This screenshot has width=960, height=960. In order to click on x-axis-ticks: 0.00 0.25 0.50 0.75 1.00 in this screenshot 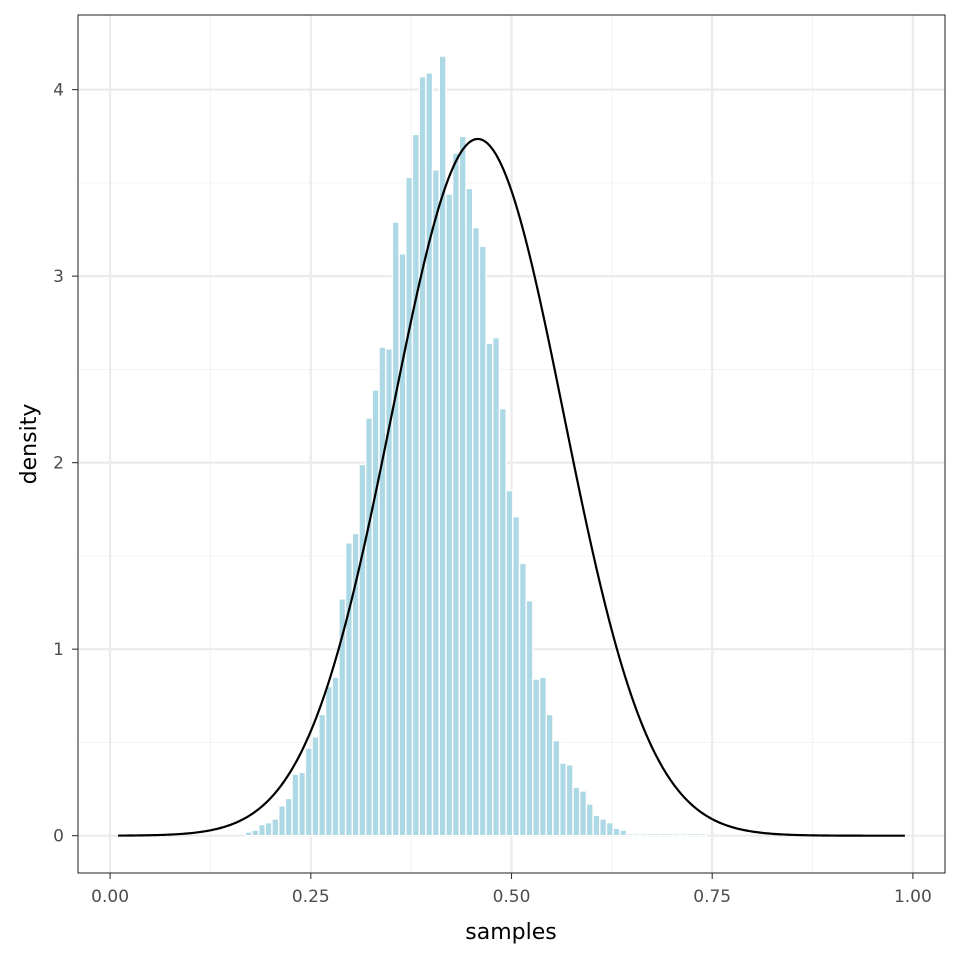, I will do `click(511, 890)`.